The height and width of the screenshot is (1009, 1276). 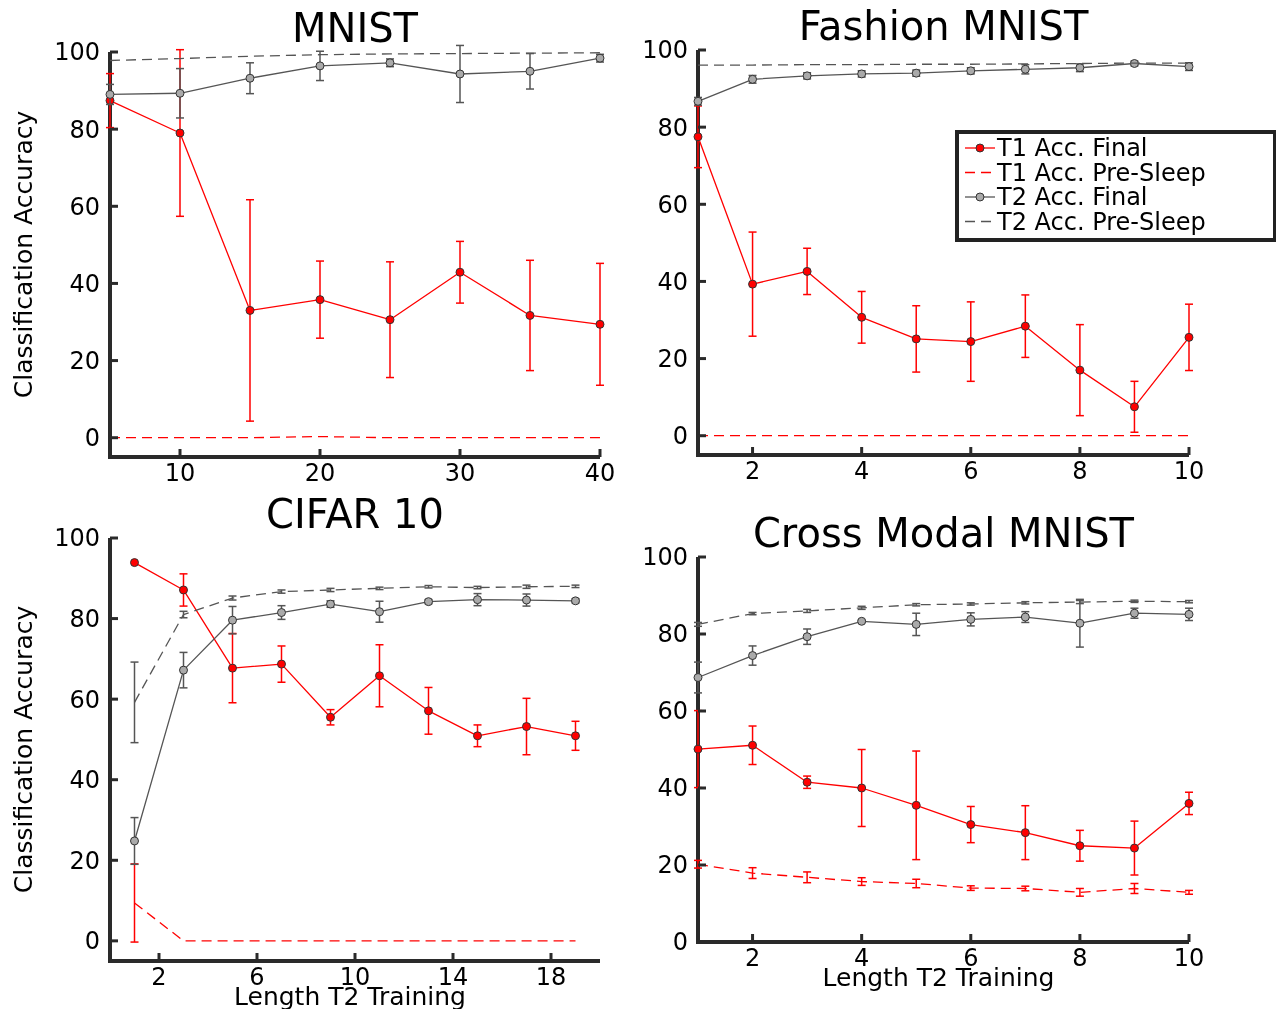 What do you see at coordinates (971, 471) in the screenshot?
I see `x-tick-label: 6` at bounding box center [971, 471].